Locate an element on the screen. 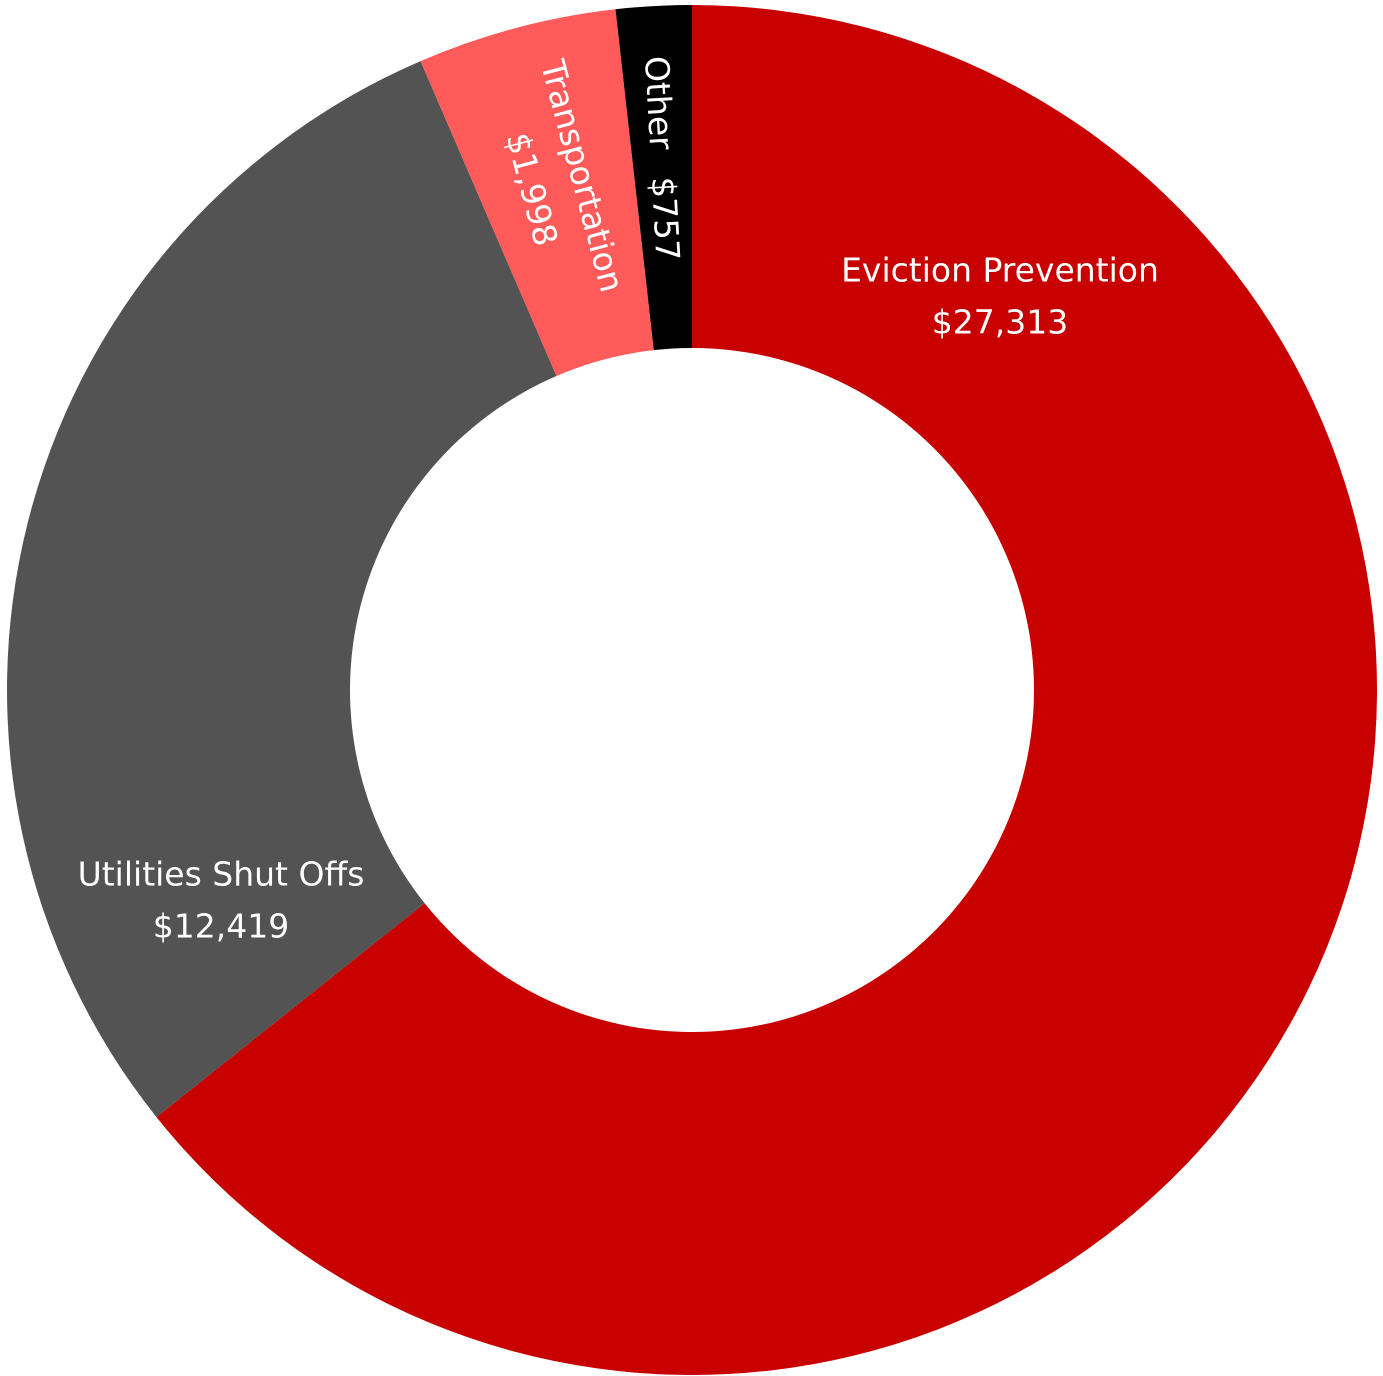 The image size is (1383, 1376). slice-other is located at coordinates (653, 178).